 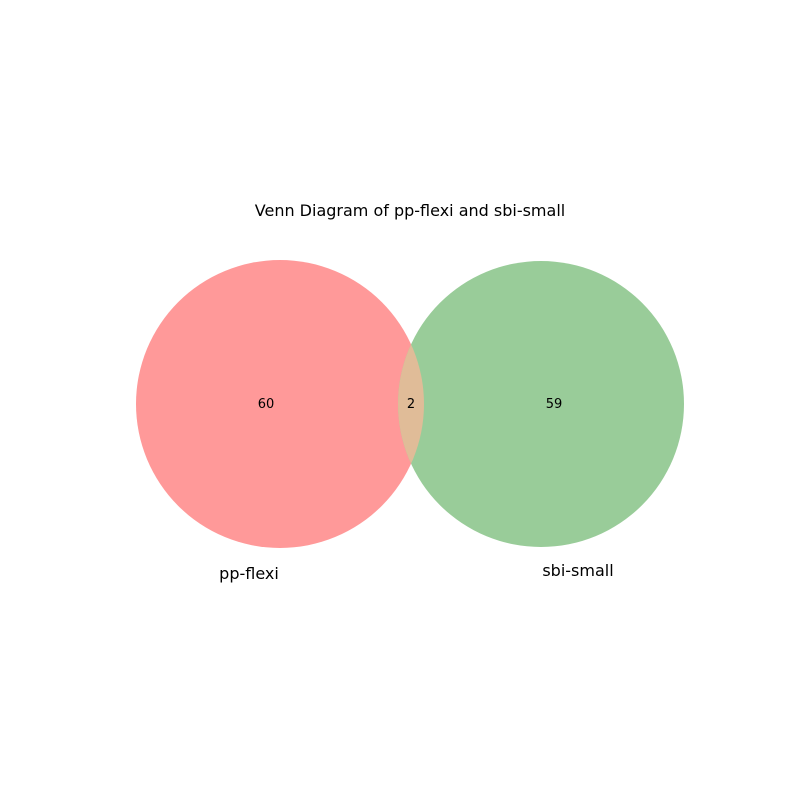 I want to click on diagram-title: Venn Diagram of pp-flexi and sbi-small, so click(x=410, y=210).